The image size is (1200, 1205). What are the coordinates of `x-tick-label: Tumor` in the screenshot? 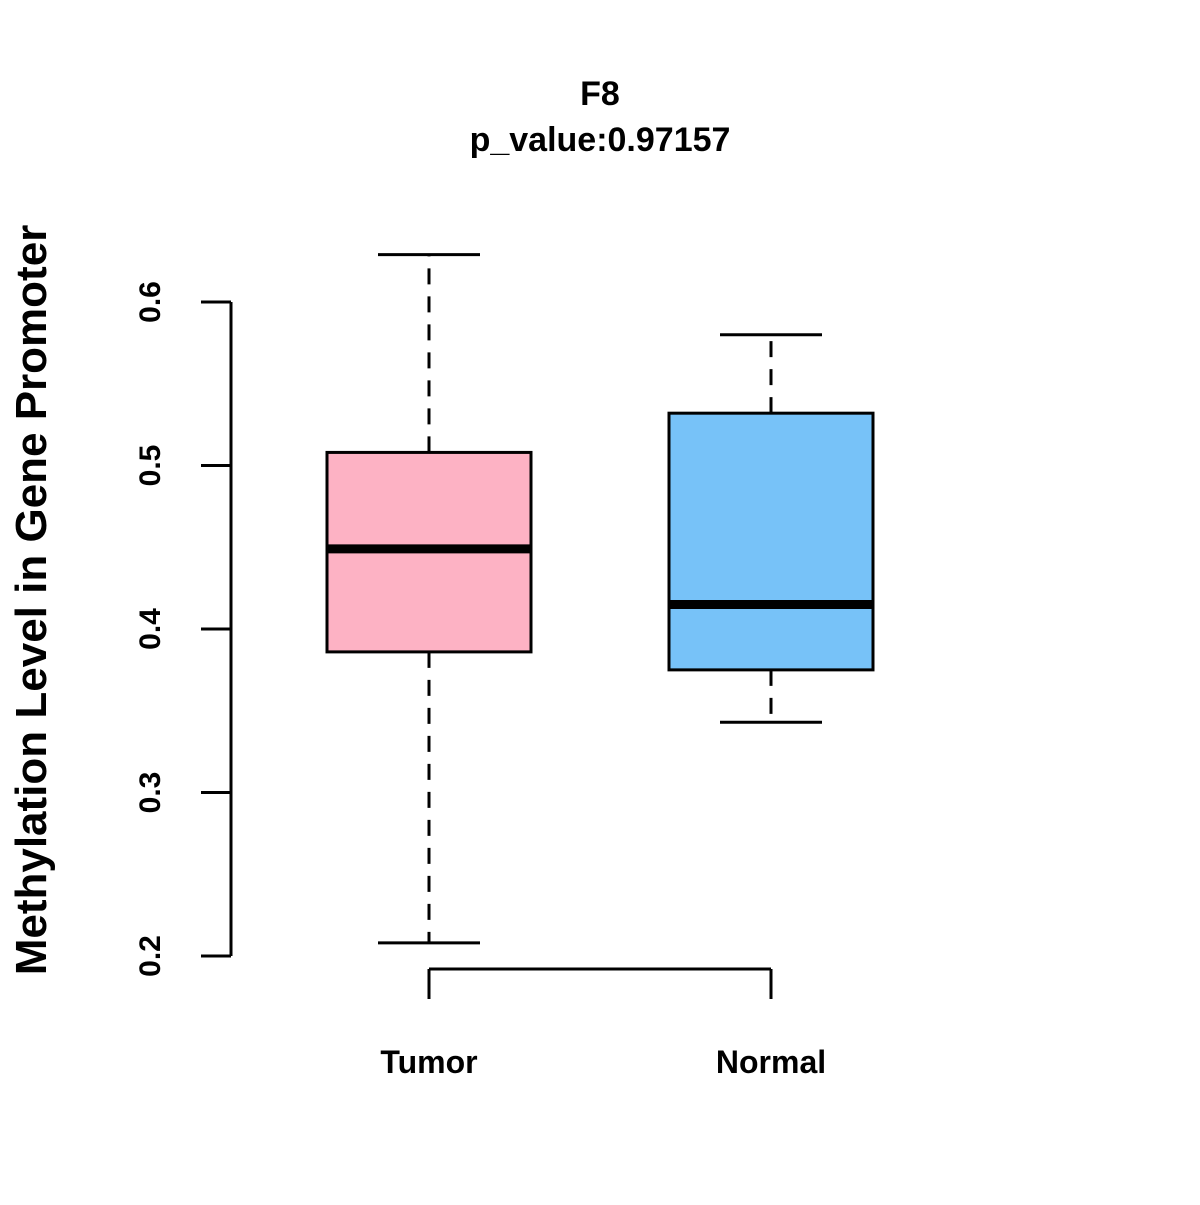 It's located at (428, 1062).